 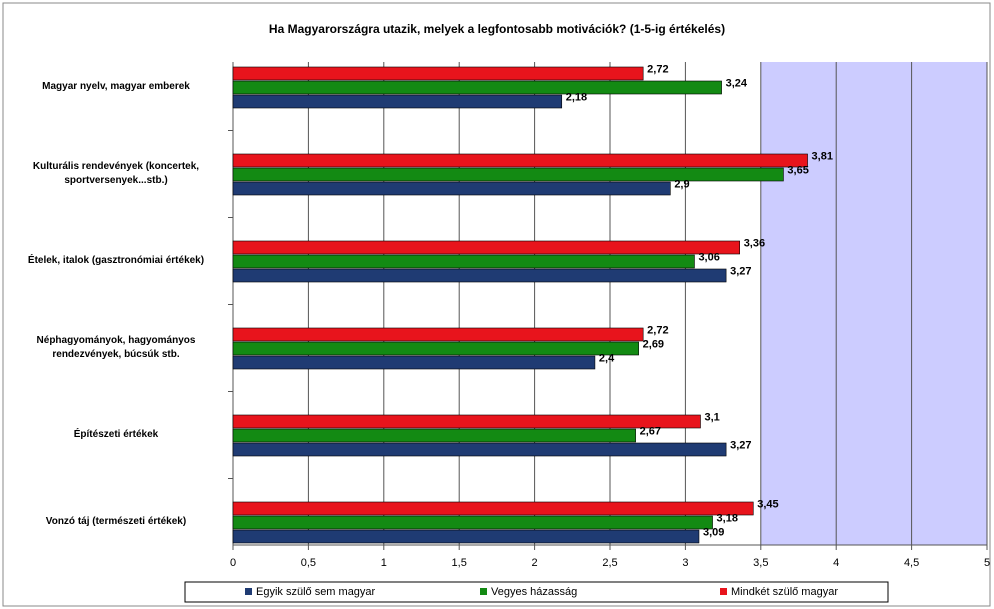 I want to click on value-label: 3,81, so click(x=822, y=156).